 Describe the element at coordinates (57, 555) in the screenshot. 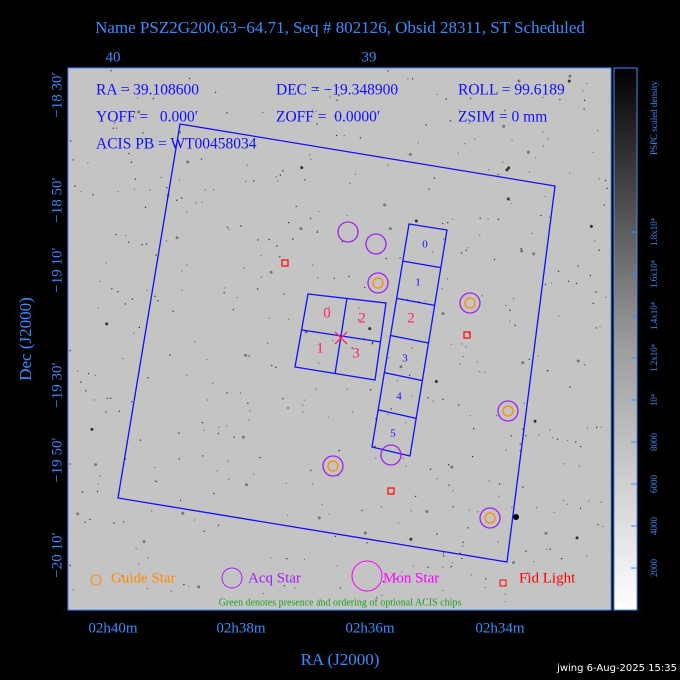

I see `left-tick: −20 10′` at that location.